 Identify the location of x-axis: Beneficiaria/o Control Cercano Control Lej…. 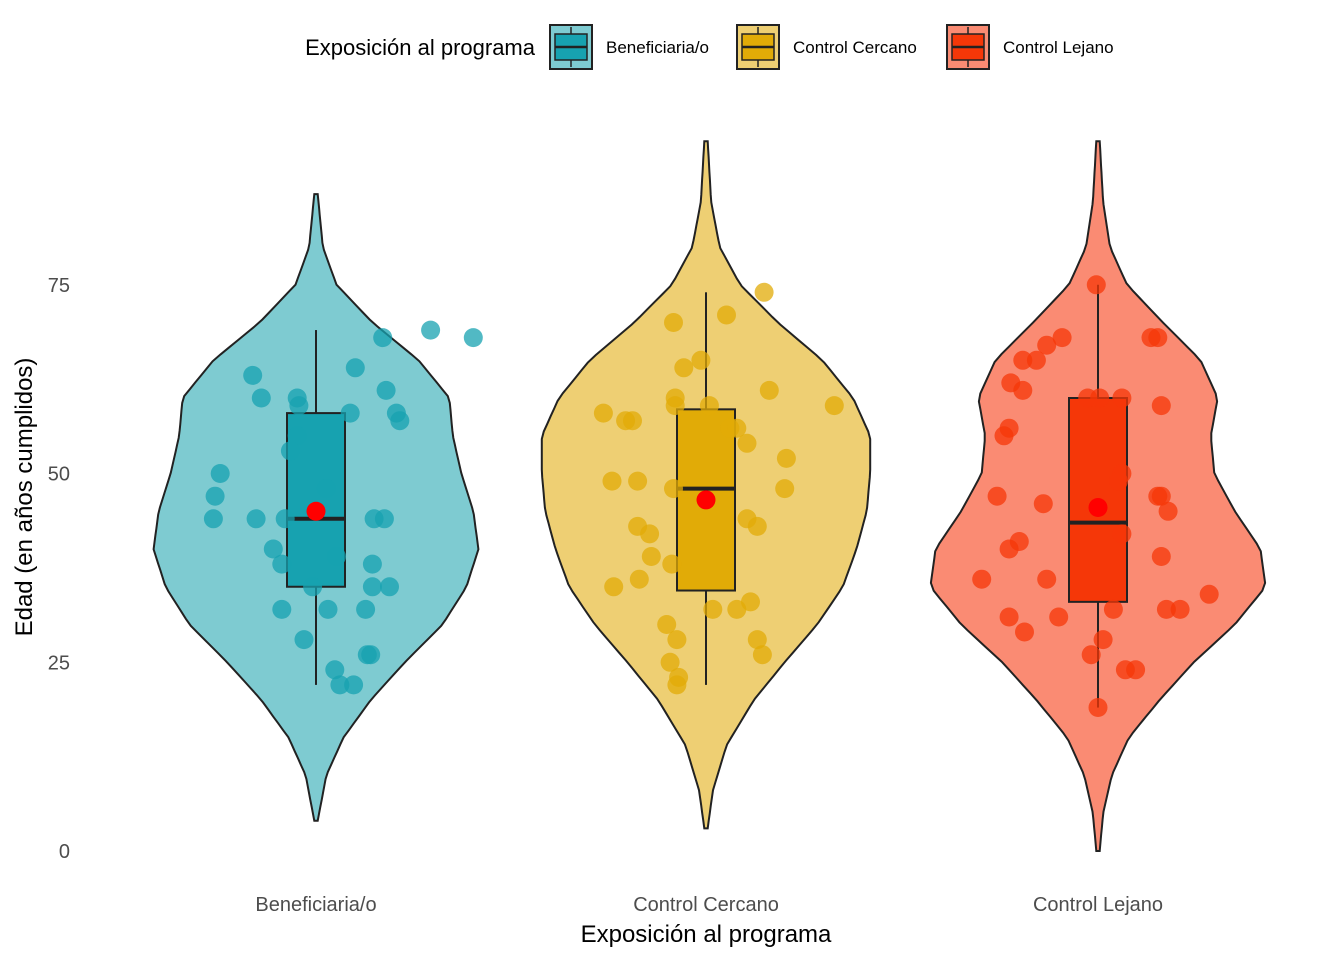
(709, 905).